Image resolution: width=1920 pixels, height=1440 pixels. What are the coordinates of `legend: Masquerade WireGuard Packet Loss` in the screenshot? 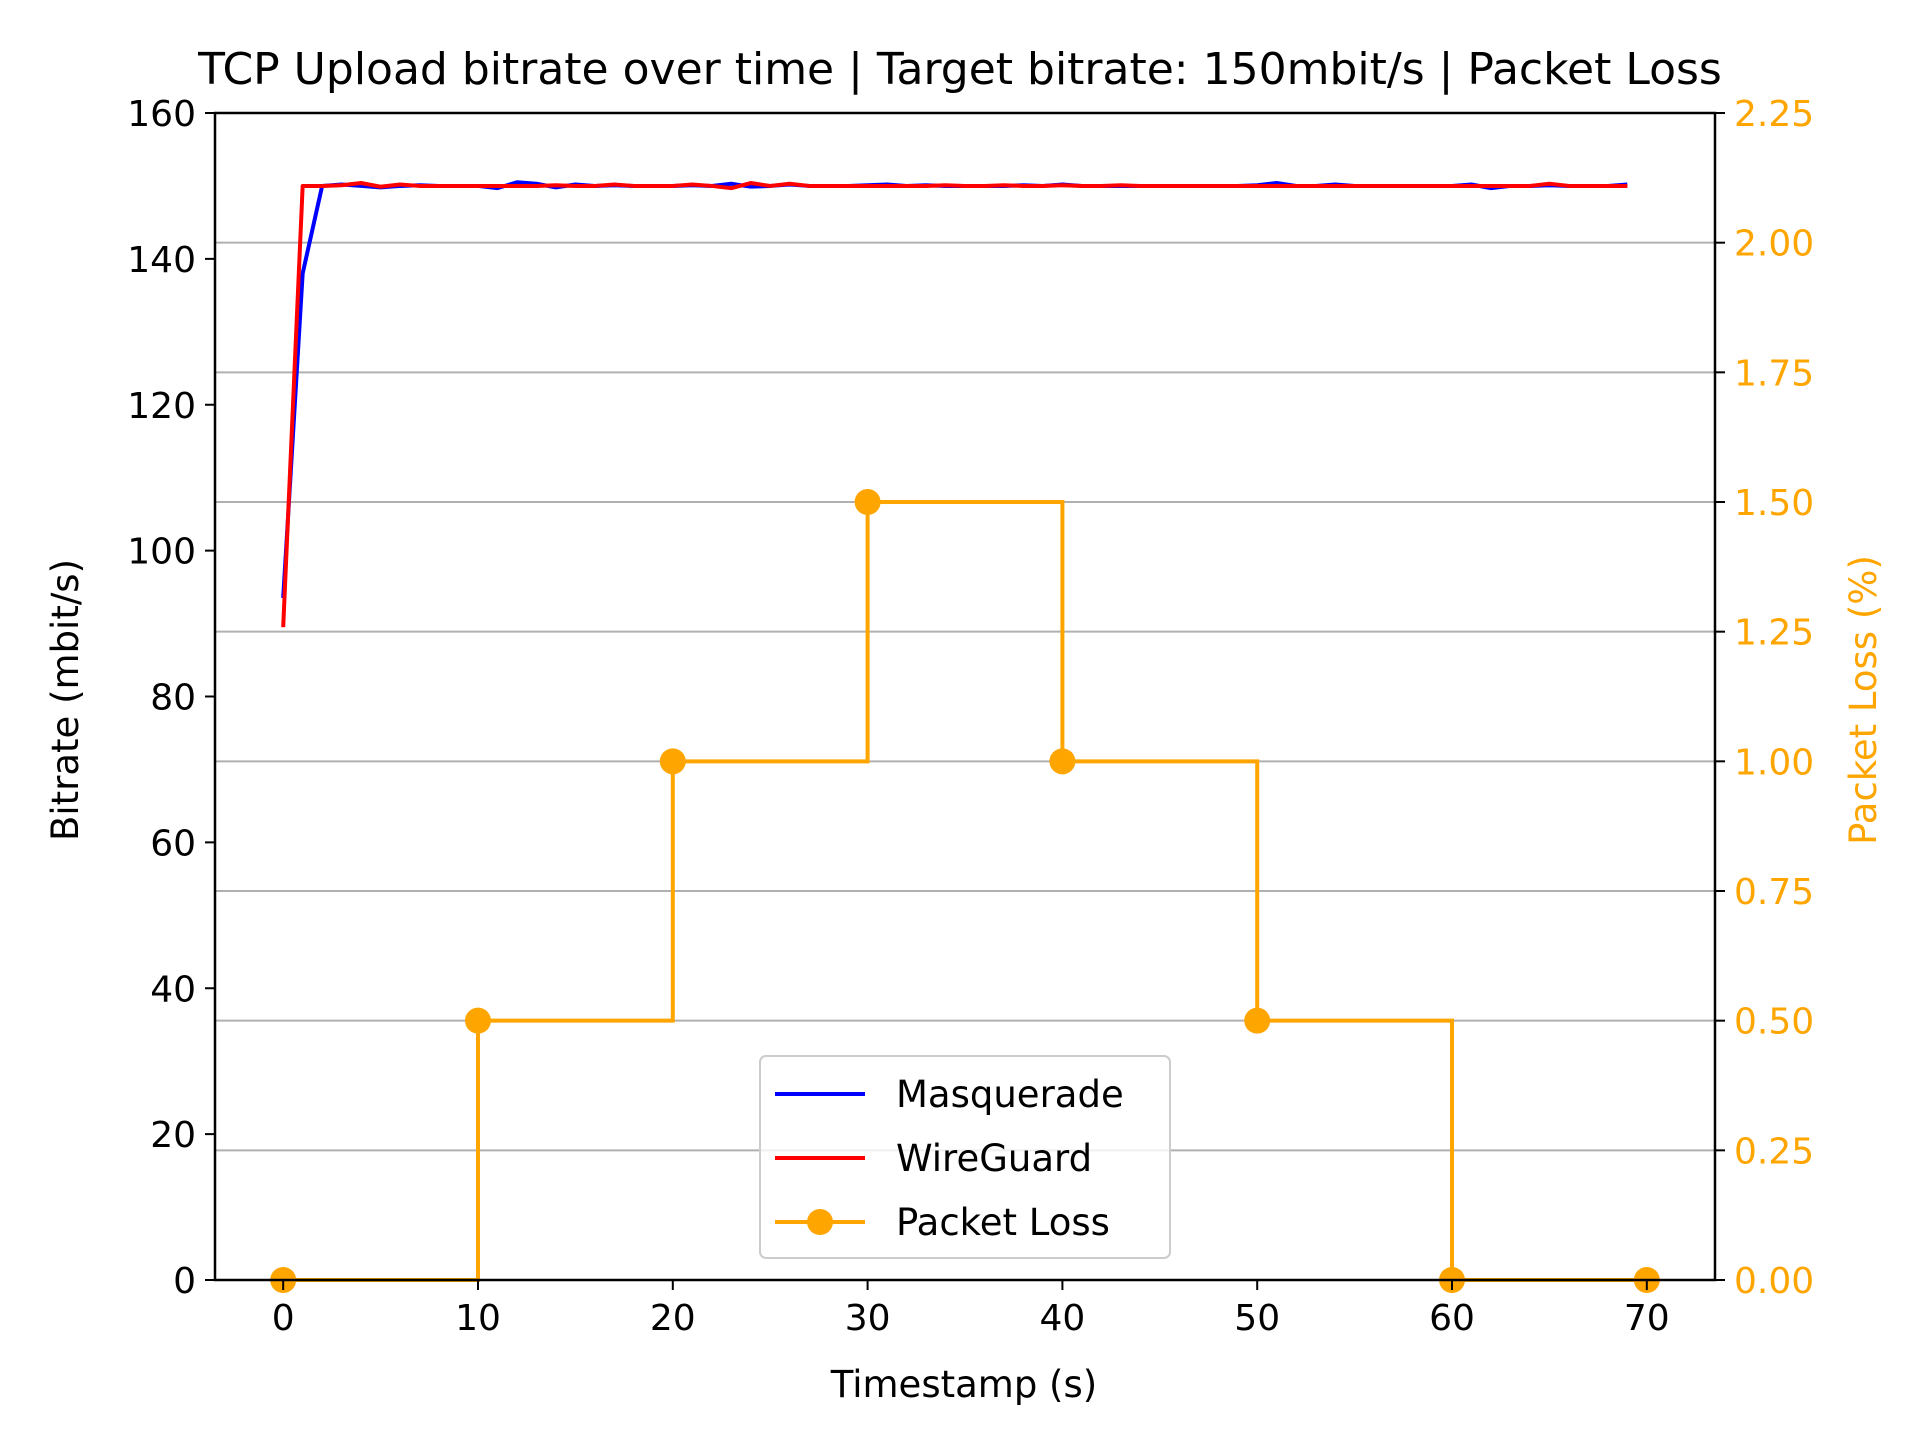 It's located at (965, 1157).